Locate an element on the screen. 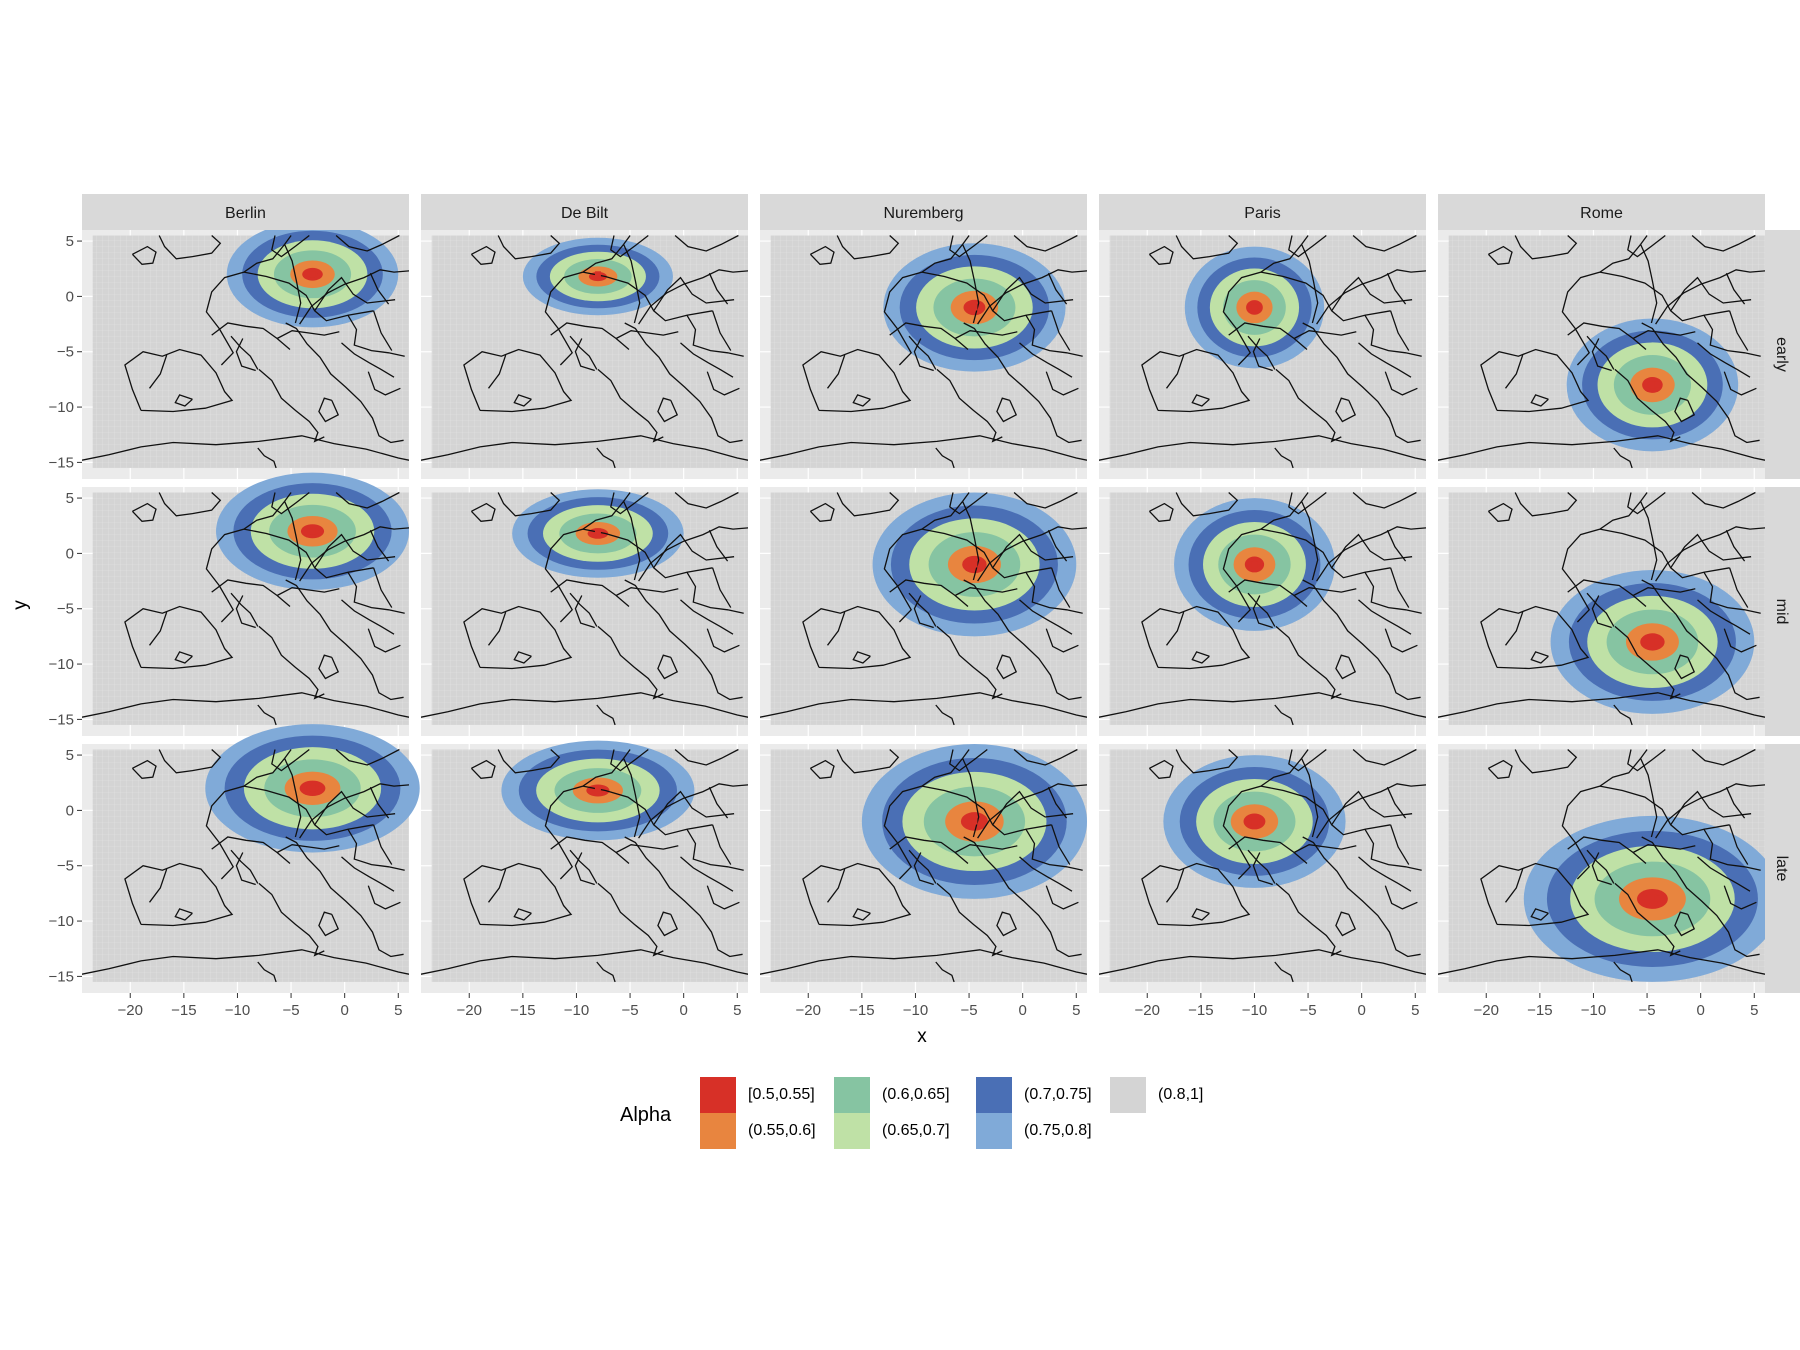  y-tick-label: −10 is located at coordinates (61, 407).